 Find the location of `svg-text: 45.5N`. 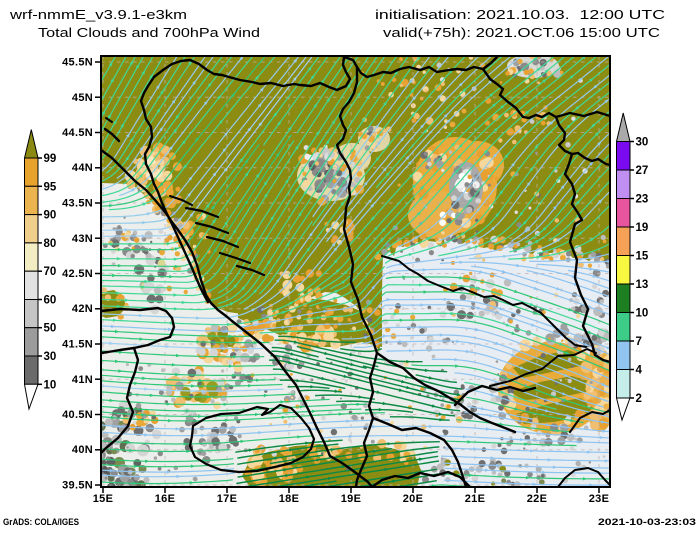

svg-text: 45.5N is located at coordinates (77, 63).